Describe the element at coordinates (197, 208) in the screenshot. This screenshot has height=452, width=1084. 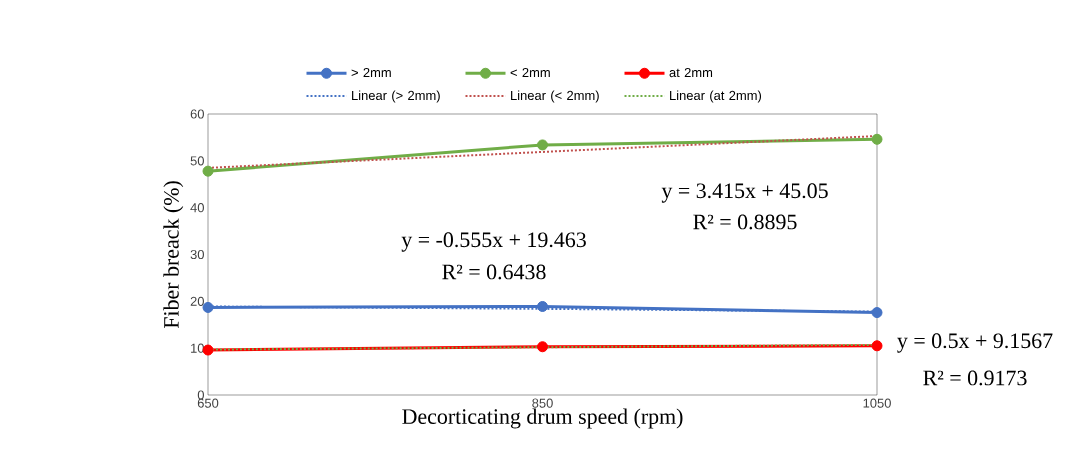
I see `y-tick-label: 40` at that location.